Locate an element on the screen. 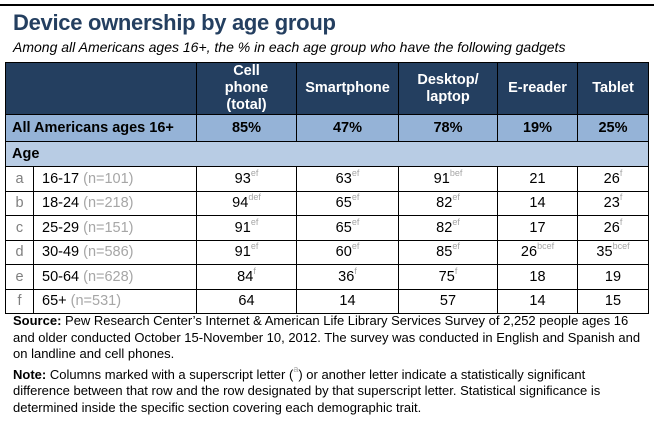 The height and width of the screenshot is (422, 654). row-label-cell: 18-24 (n=218) is located at coordinates (115, 203).